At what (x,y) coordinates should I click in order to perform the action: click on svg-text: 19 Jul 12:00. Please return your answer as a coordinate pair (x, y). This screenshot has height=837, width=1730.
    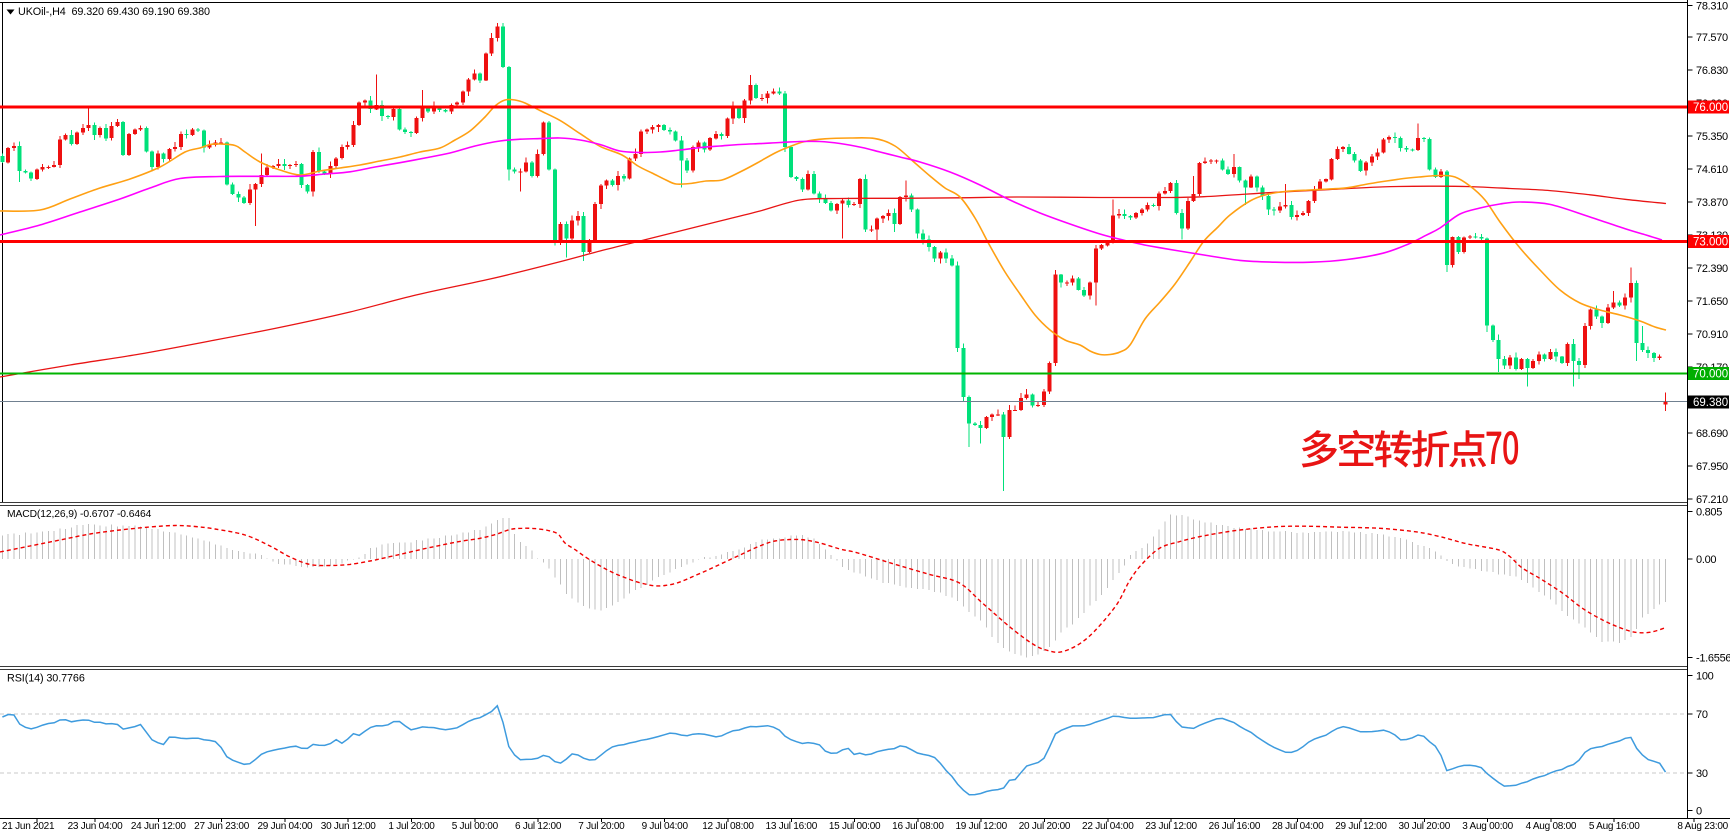
    Looking at the image, I should click on (981, 826).